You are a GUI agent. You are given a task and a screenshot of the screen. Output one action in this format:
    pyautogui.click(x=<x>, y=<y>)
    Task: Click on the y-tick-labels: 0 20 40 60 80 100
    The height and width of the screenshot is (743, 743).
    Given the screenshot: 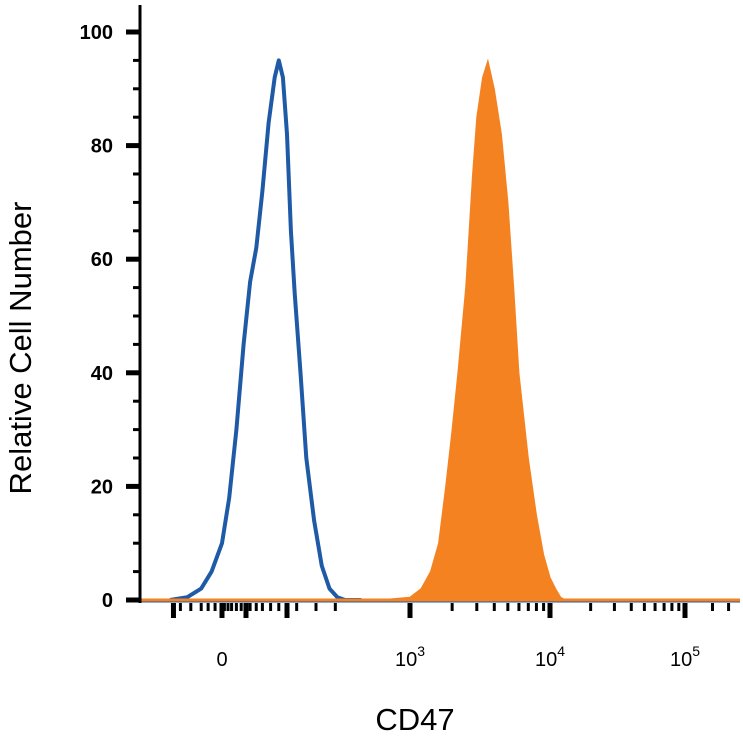 What is the action you would take?
    pyautogui.click(x=96, y=317)
    